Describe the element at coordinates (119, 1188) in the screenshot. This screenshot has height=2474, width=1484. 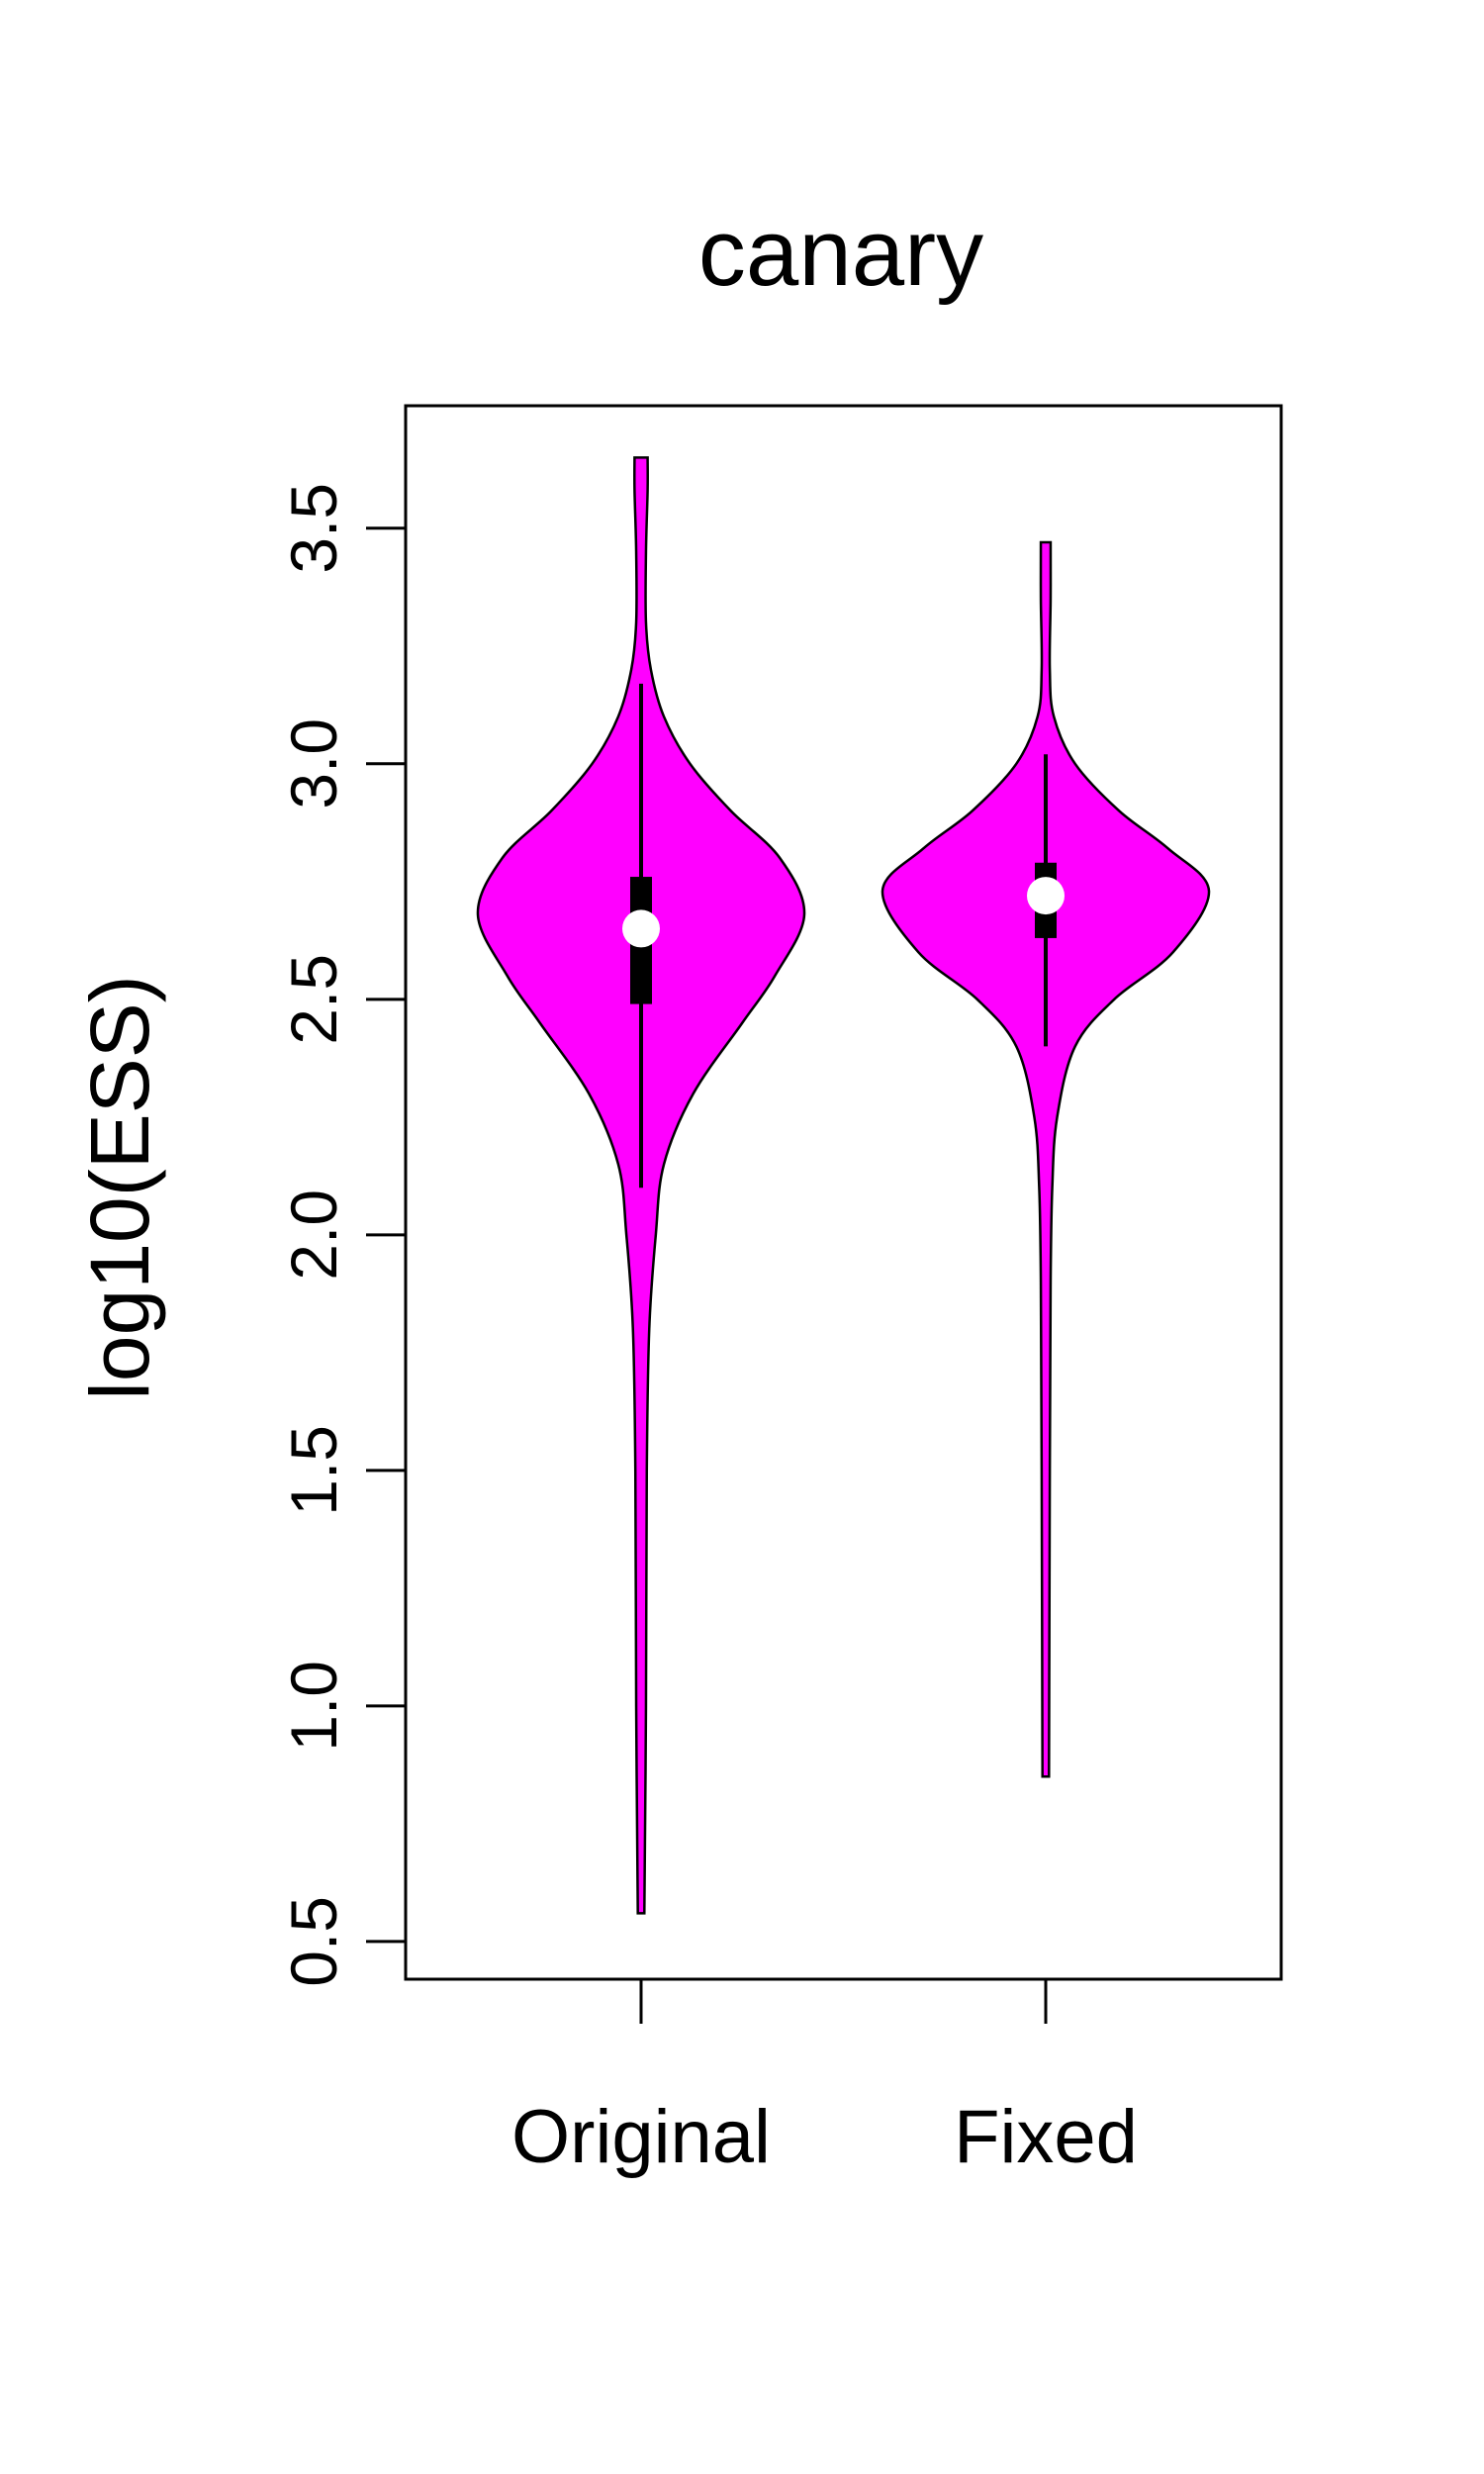
I see `y-axis-title: log10(ESS)` at that location.